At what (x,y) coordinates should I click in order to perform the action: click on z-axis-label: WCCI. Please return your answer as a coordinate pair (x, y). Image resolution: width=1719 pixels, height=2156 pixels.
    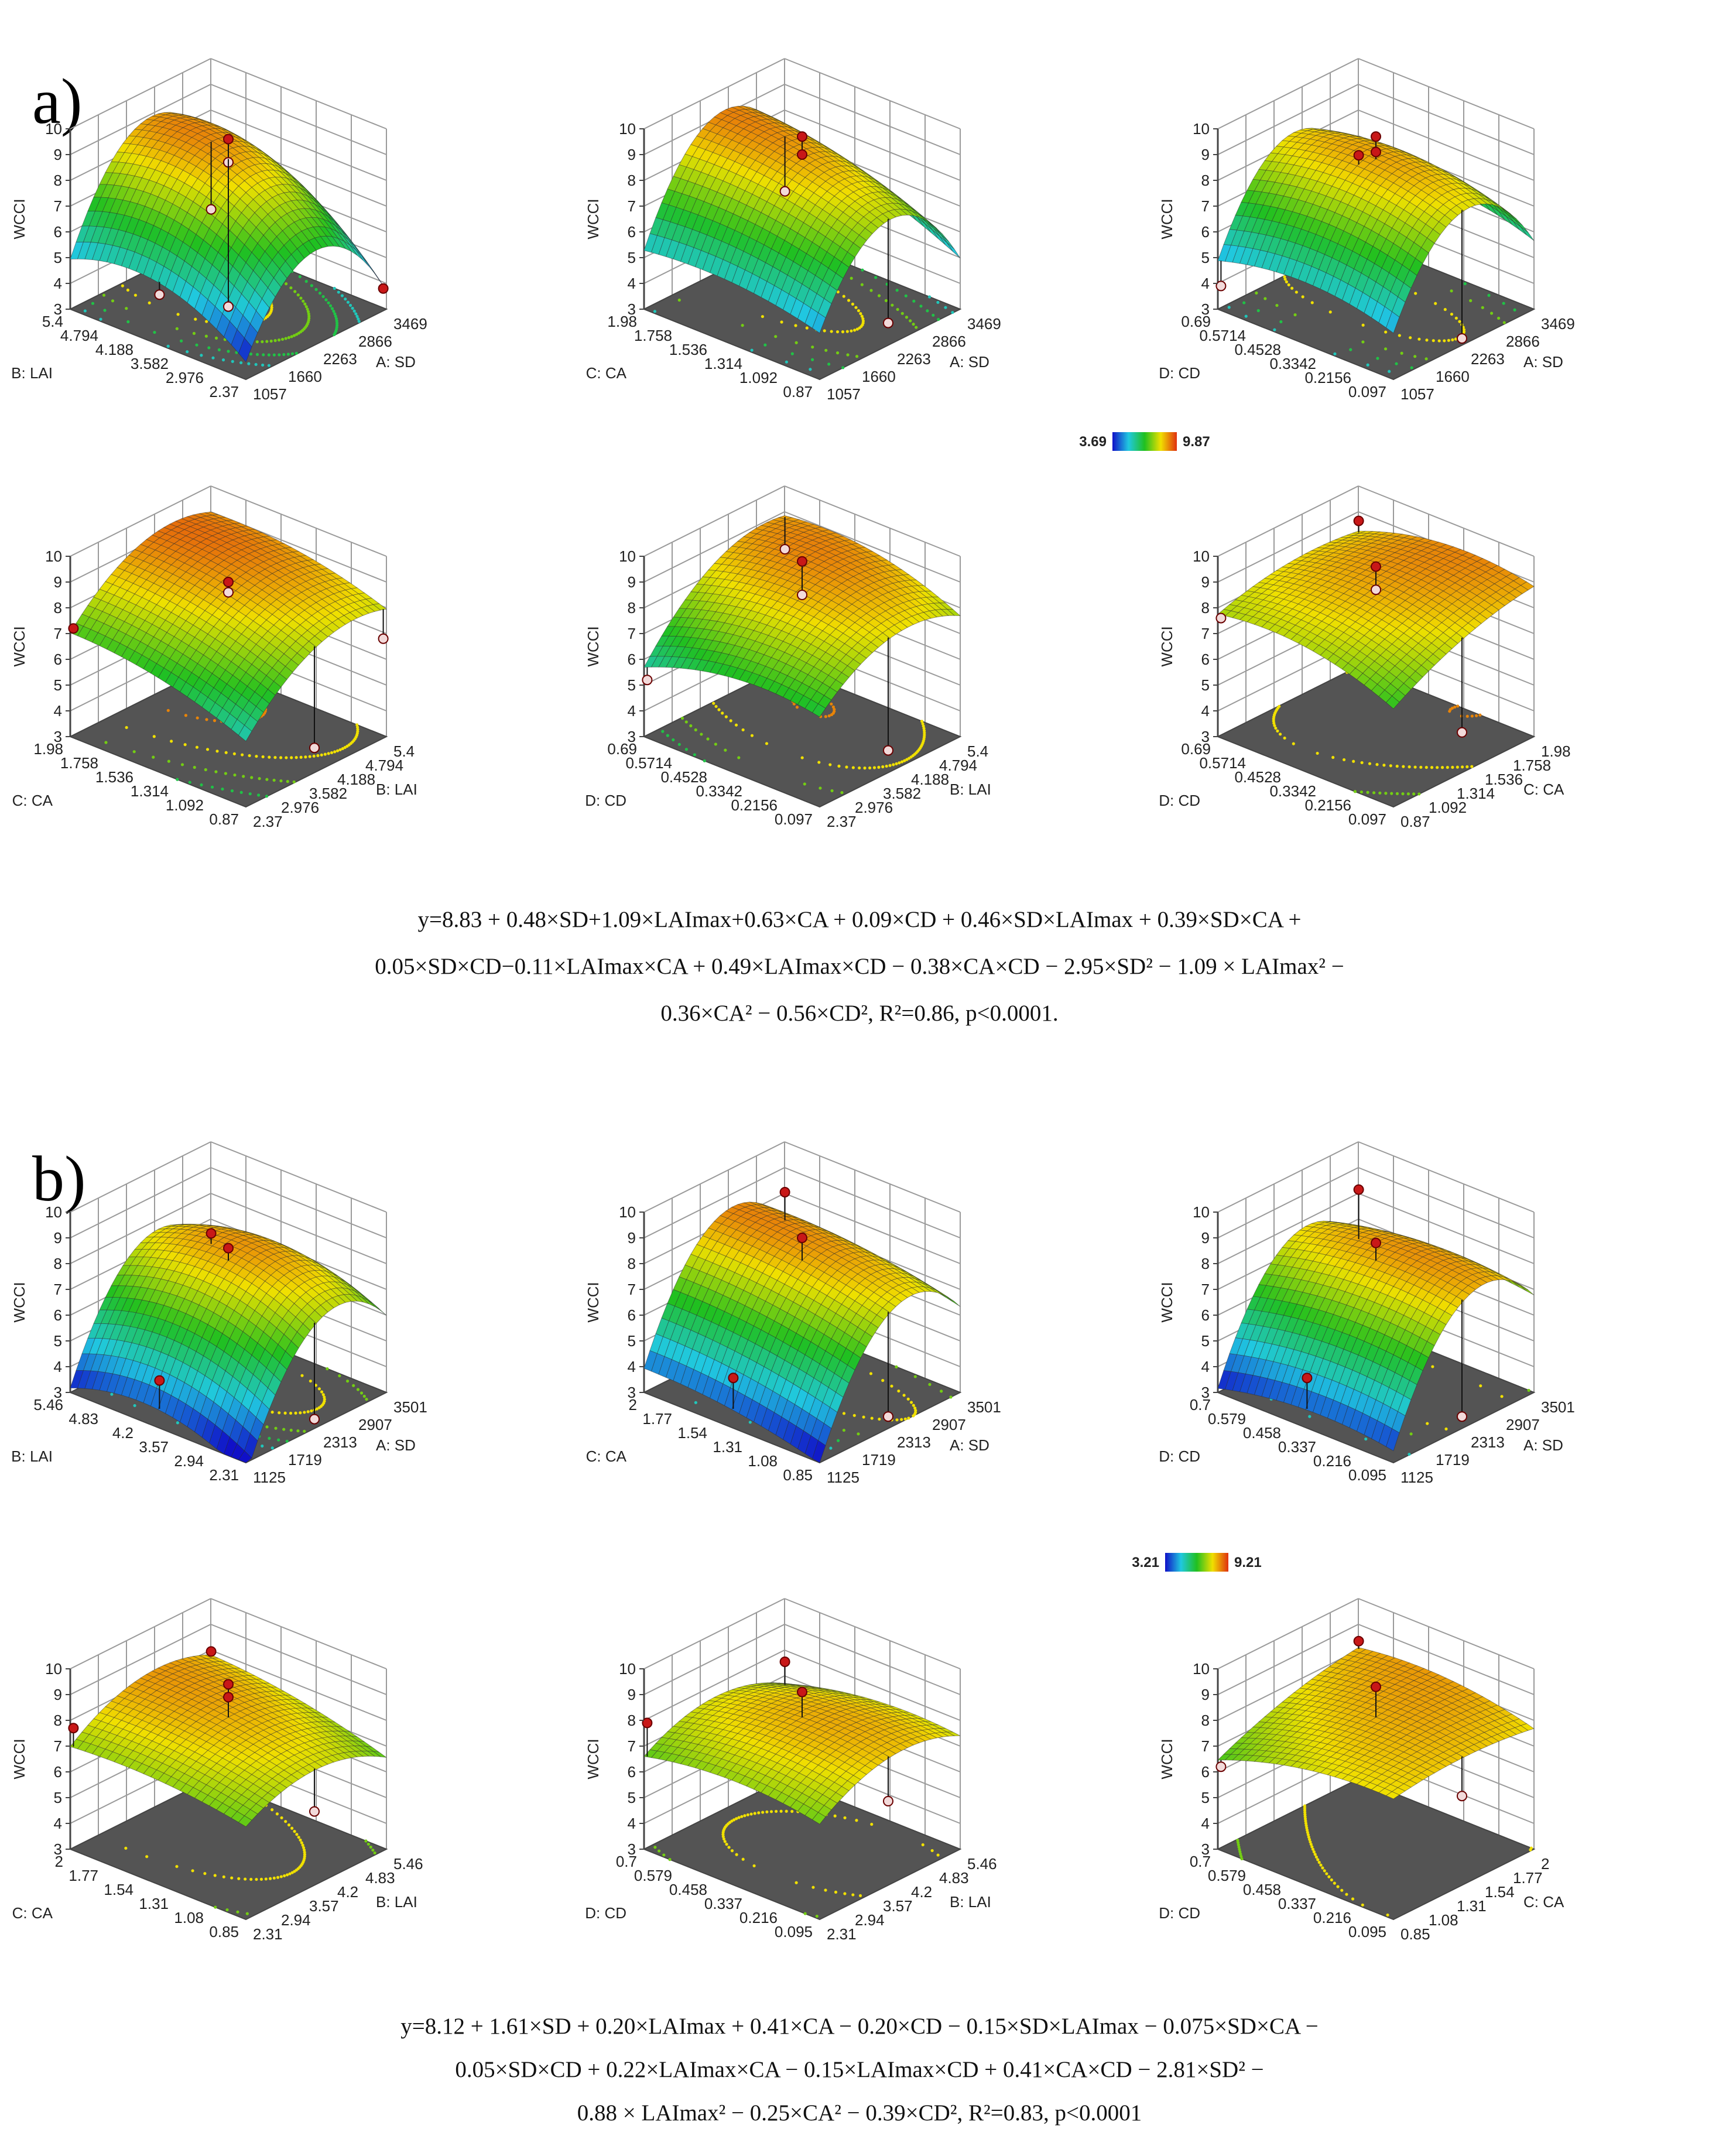
    Looking at the image, I should click on (1167, 219).